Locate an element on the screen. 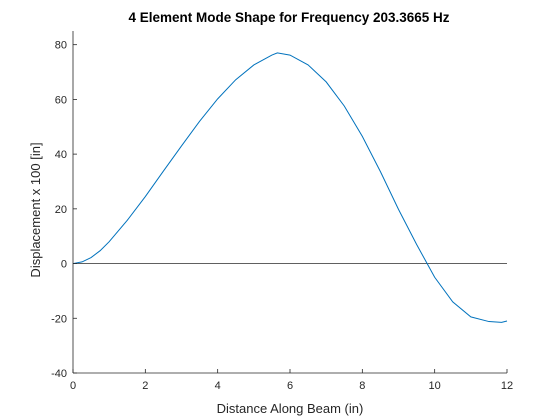  x-axis-label: Distance Along Beam (in) is located at coordinates (290, 408).